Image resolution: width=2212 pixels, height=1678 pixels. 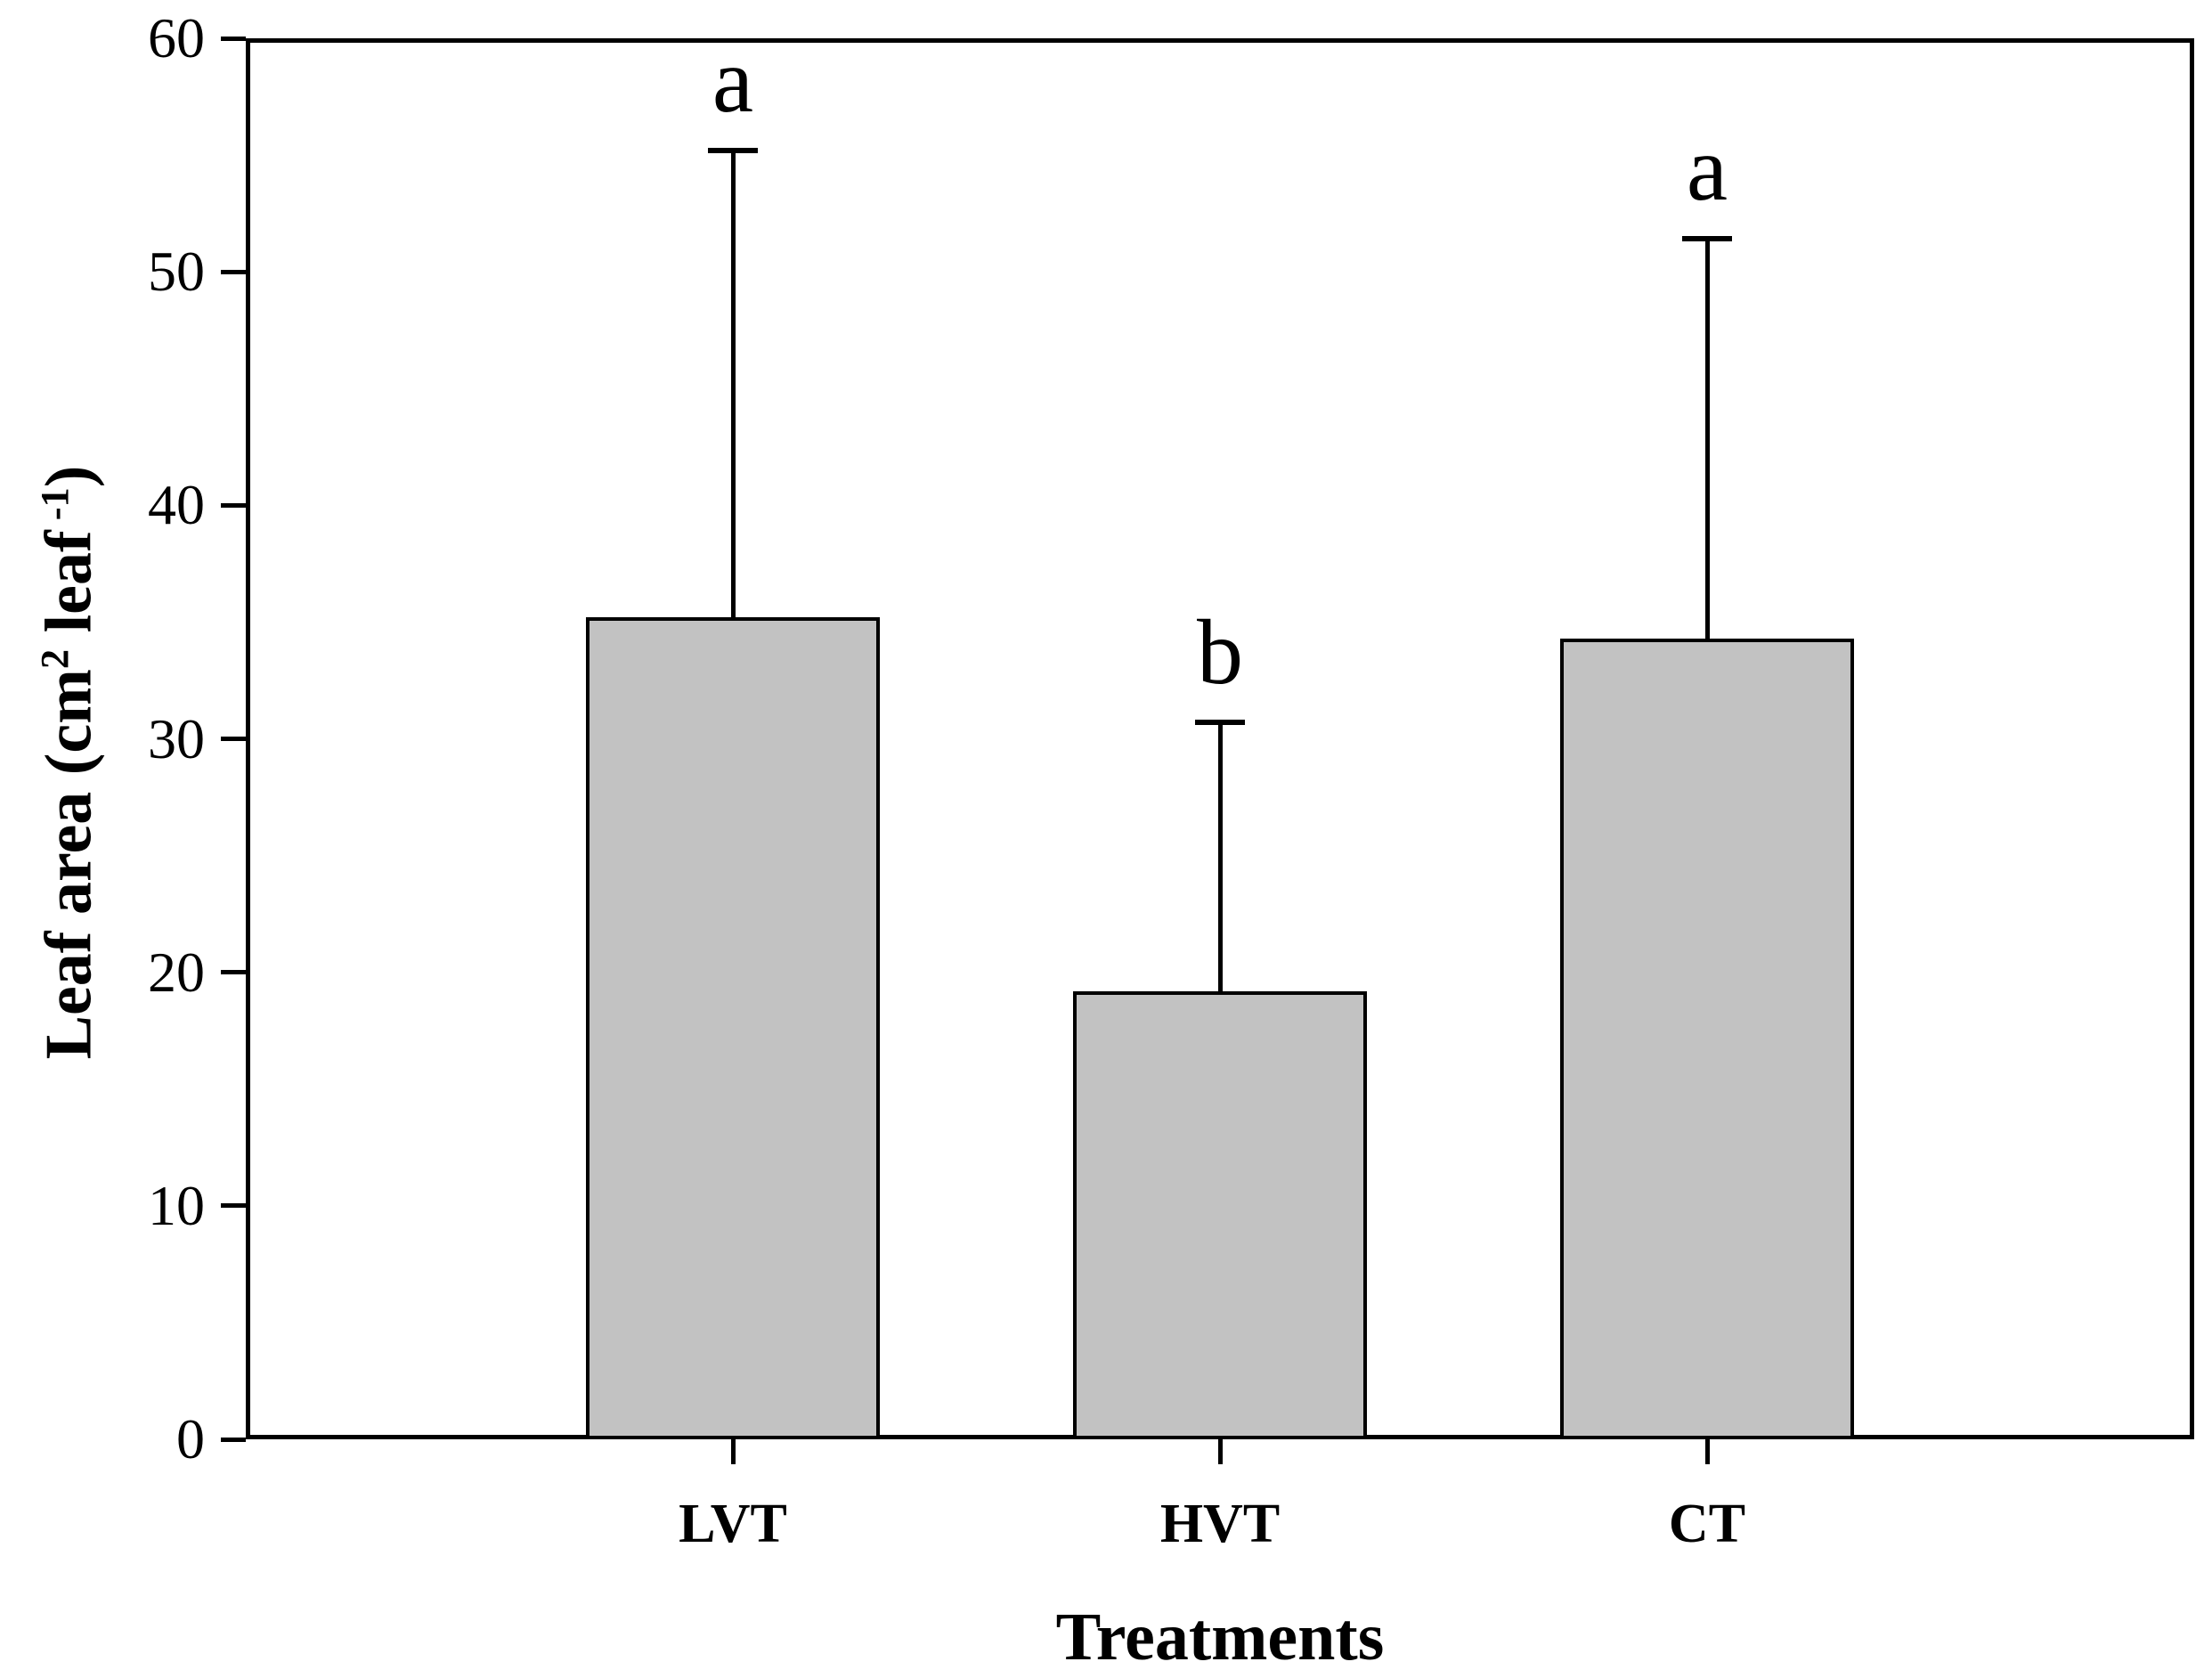 I want to click on x-axis-category-label: LVT, so click(x=733, y=1524).